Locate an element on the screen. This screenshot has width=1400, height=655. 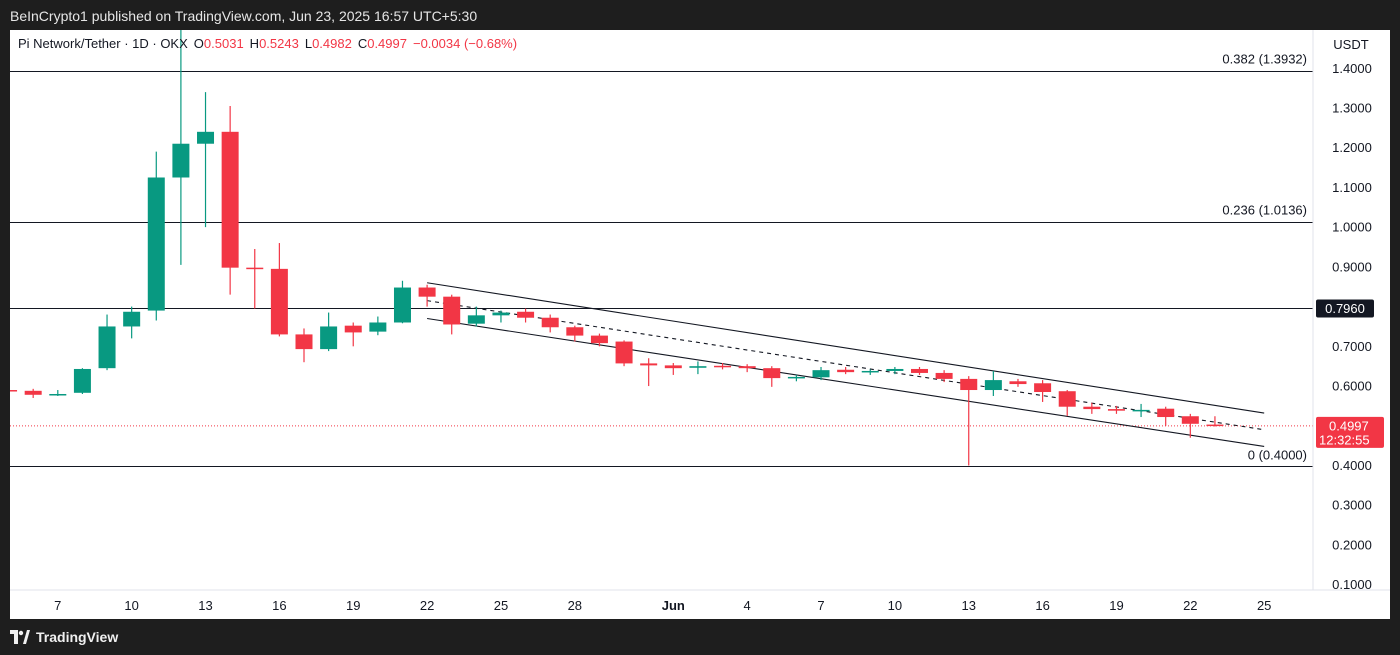
symbol-name: Pi Network/Tether · 1D · OKX is located at coordinates (103, 43).